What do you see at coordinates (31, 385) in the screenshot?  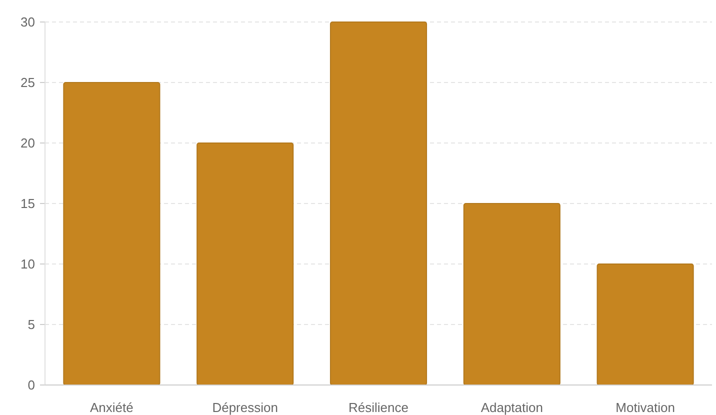 I see `y-tick-label: 0` at bounding box center [31, 385].